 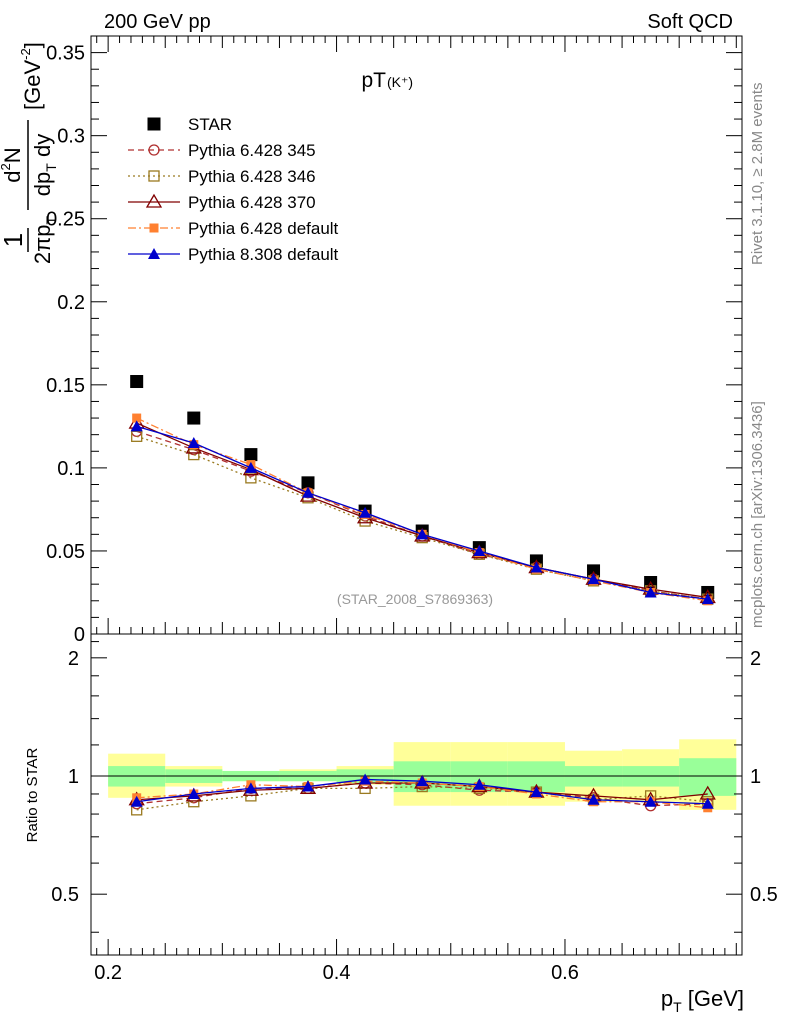 I want to click on mcplots-label: mcplots.cern.ch [arXiv:1306.3436], so click(x=757, y=514).